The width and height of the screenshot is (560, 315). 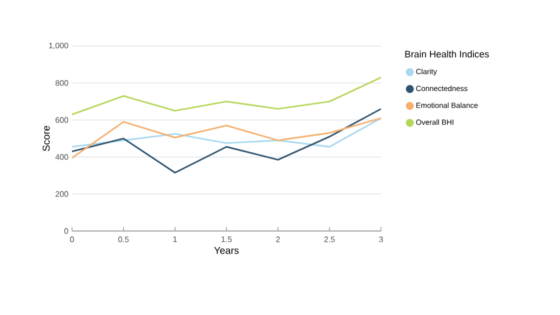 I want to click on y-axis-title: Score, so click(x=46, y=139).